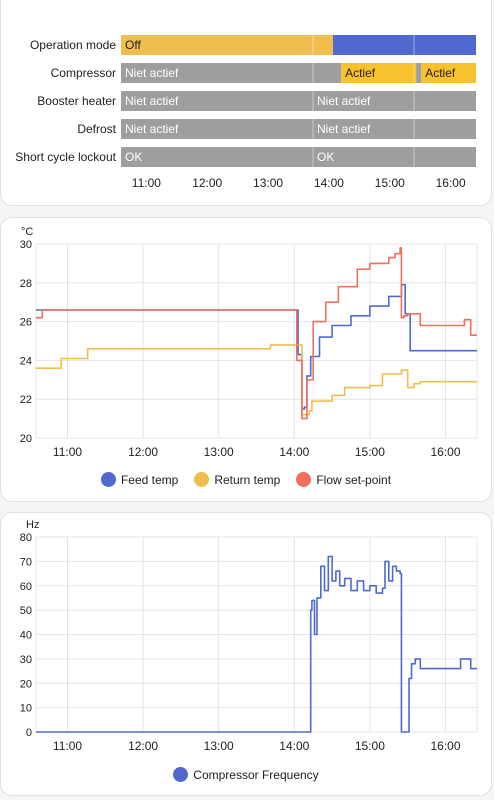  I want to click on timeline-segment-text-short-cycle-lockout-0: OK, so click(133, 157).